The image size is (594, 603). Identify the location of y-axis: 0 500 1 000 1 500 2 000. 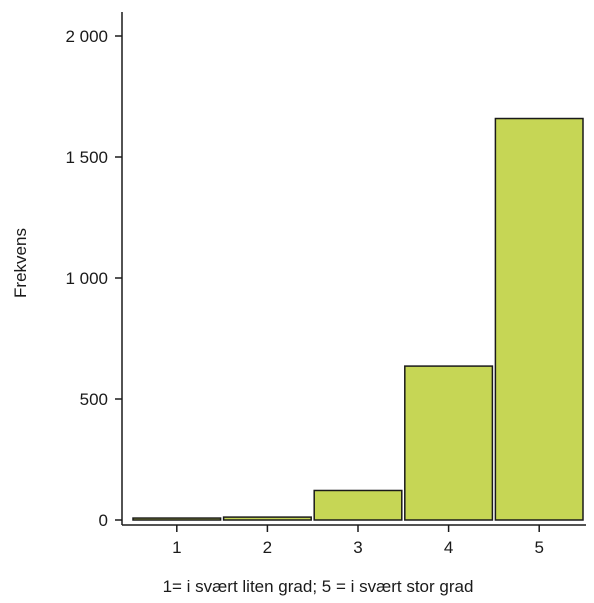
(94, 271).